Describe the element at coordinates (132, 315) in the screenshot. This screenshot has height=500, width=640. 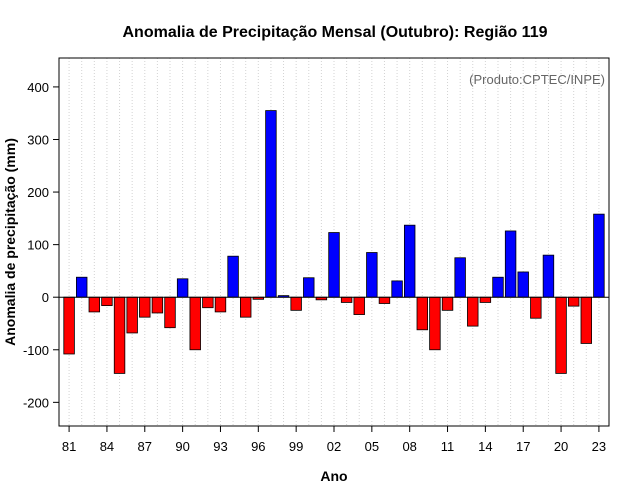
I see `bar-1986` at that location.